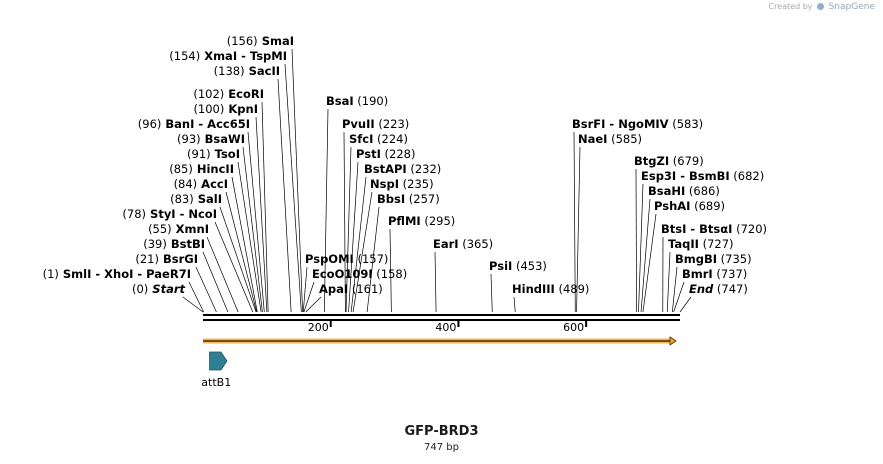 The height and width of the screenshot is (464, 883). I want to click on enzyme-site-label: Esp3I - BsmBI (682), so click(702, 176).